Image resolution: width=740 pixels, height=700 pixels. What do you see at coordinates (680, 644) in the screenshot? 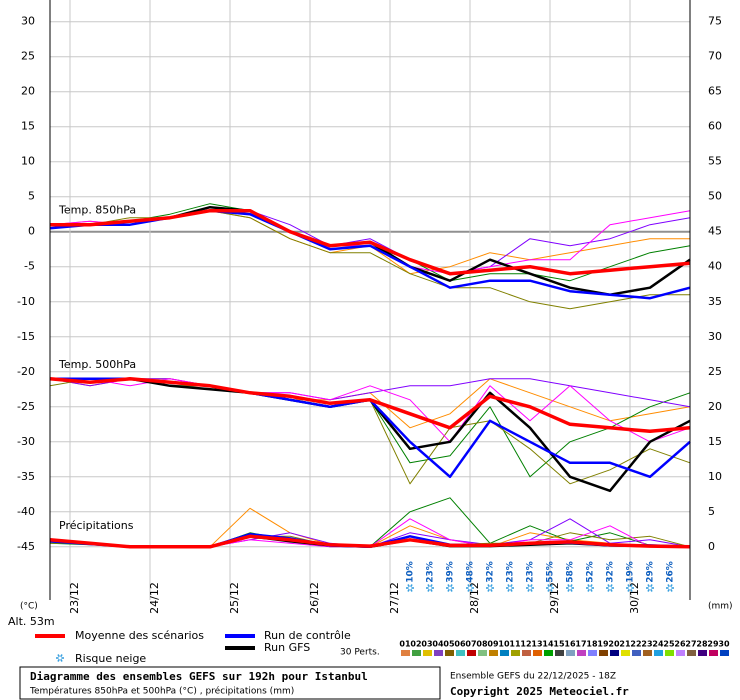
I see `member-number: 26` at bounding box center [680, 644].